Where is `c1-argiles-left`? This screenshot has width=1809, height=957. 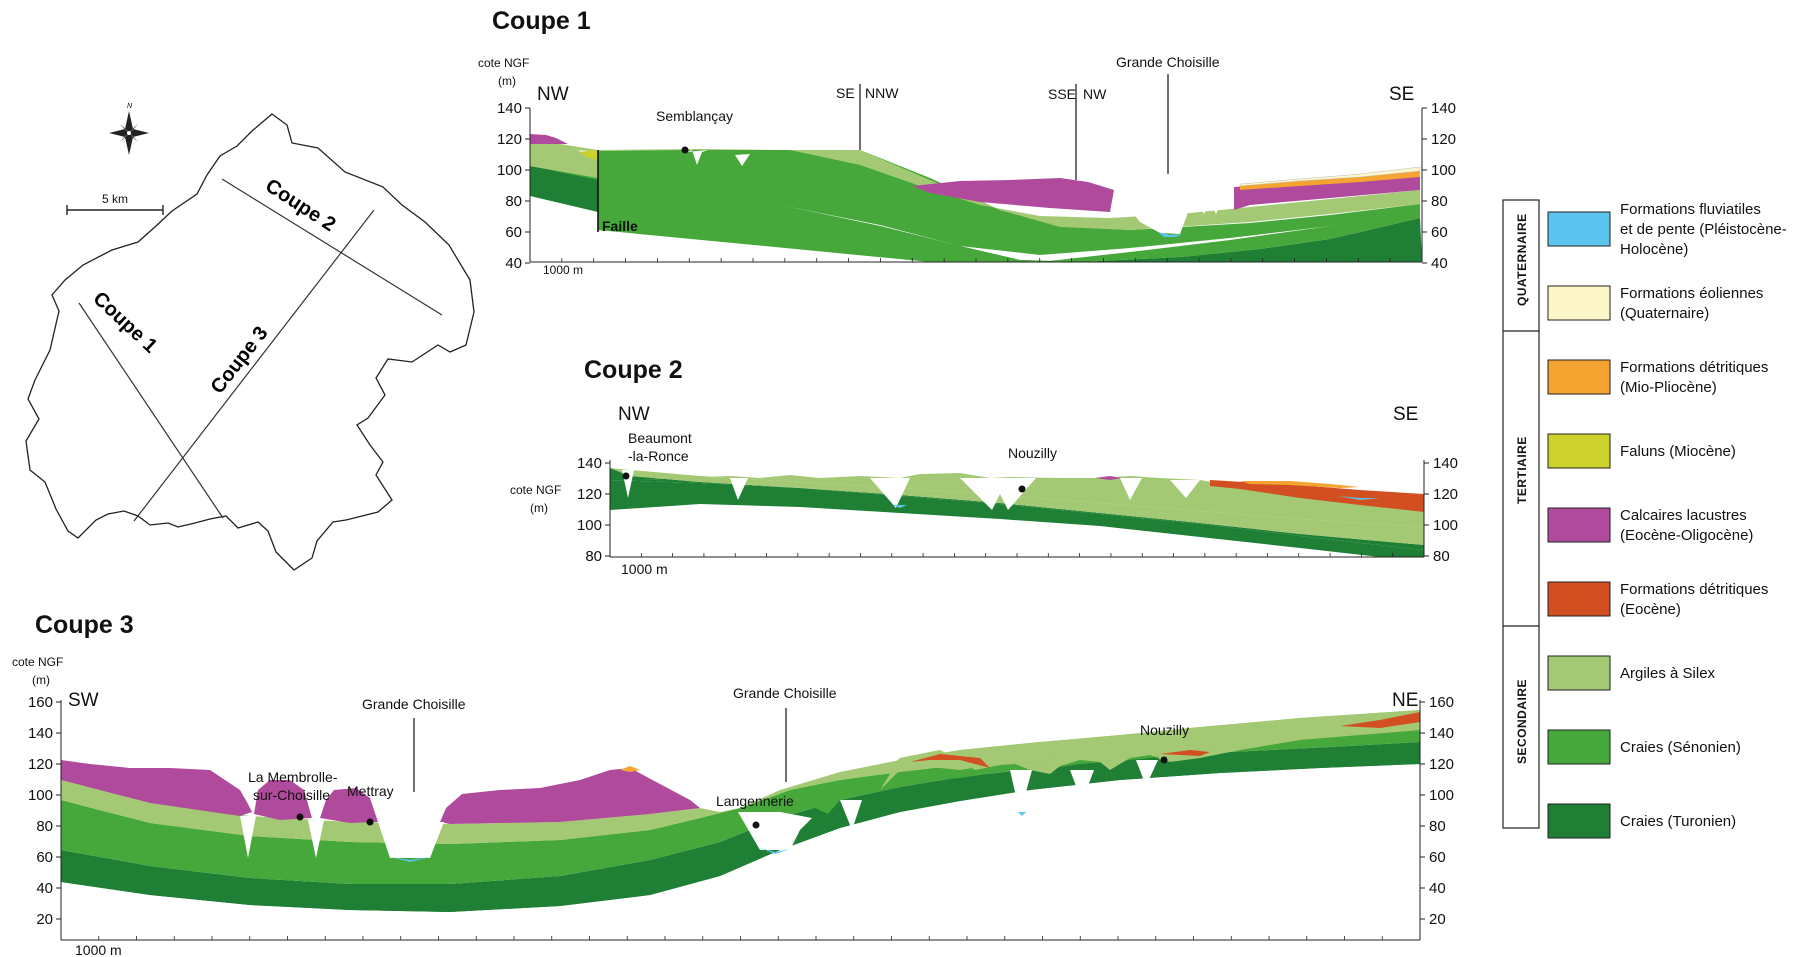 c1-argiles-left is located at coordinates (564, 160).